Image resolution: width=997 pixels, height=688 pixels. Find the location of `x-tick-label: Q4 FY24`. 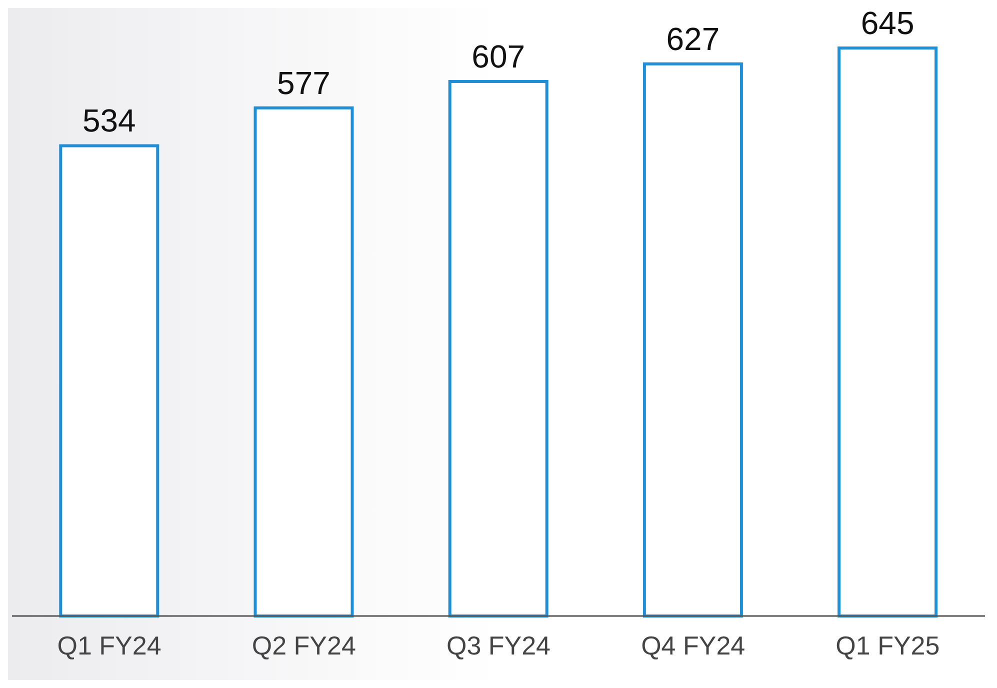

x-tick-label: Q4 FY24 is located at coordinates (693, 645).